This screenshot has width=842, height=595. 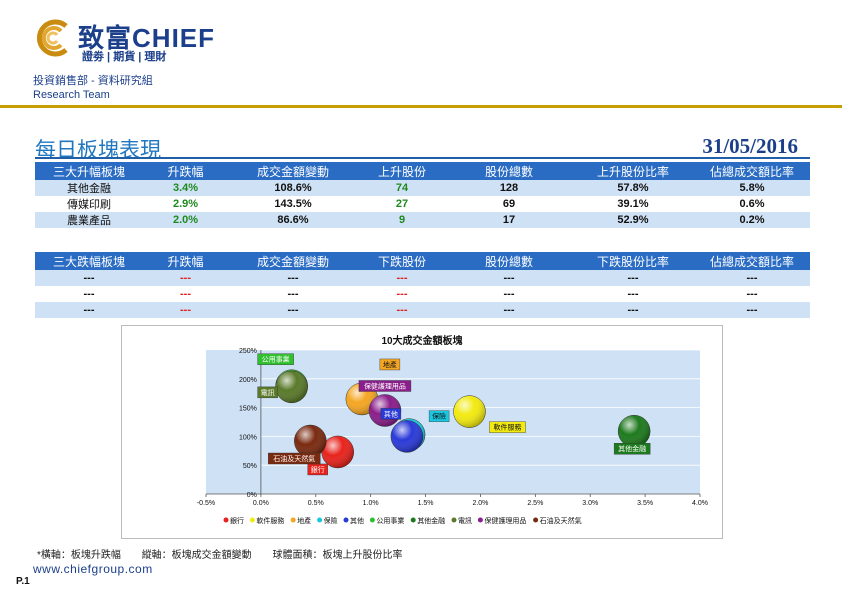 What do you see at coordinates (752, 204) in the screenshot?
I see `turnover-share: 0.6%` at bounding box center [752, 204].